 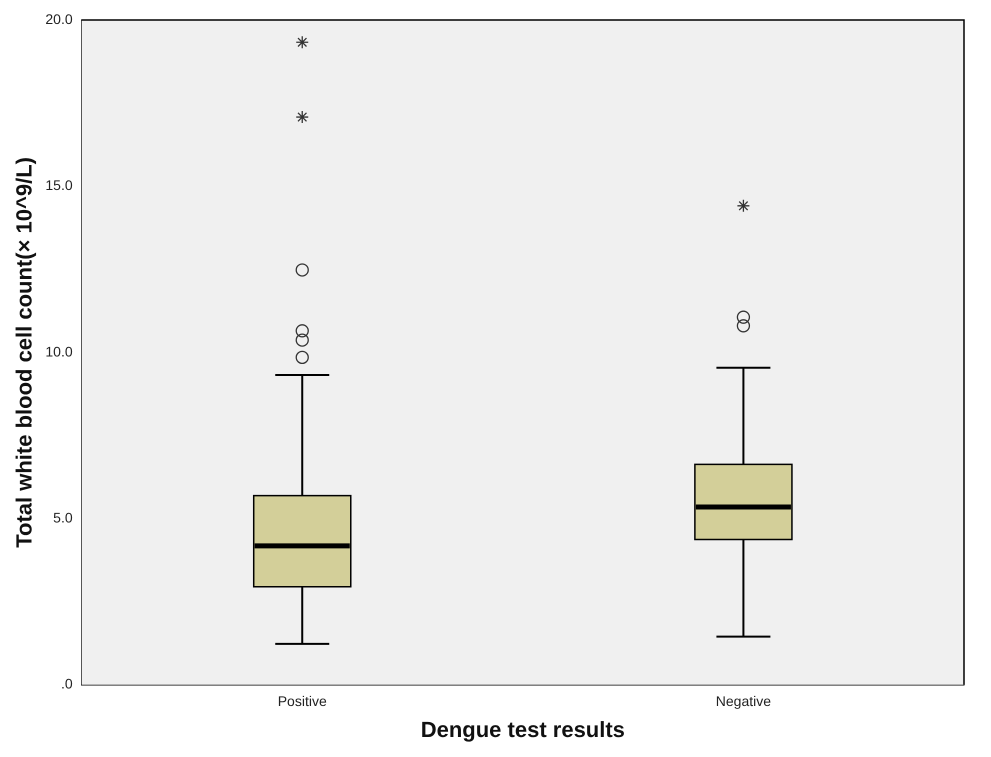 I want to click on y-tick-label: 10.0, so click(x=59, y=351).